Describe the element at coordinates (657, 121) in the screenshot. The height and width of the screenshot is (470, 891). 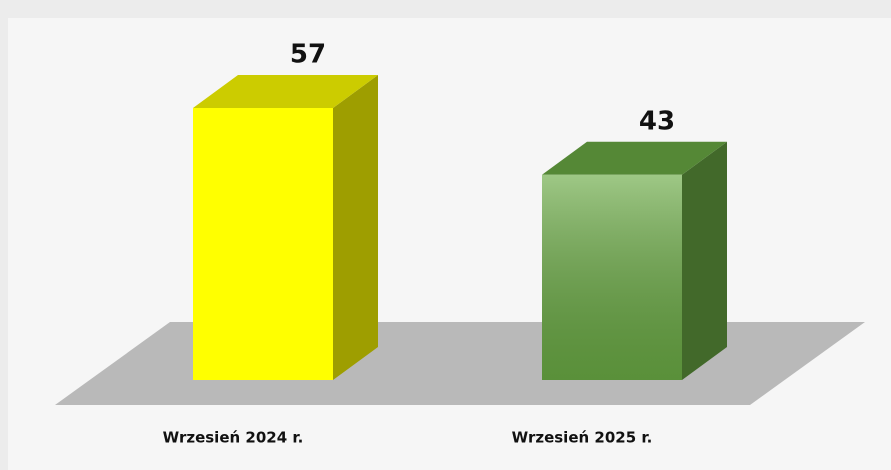
I see `value-label: 43` at that location.